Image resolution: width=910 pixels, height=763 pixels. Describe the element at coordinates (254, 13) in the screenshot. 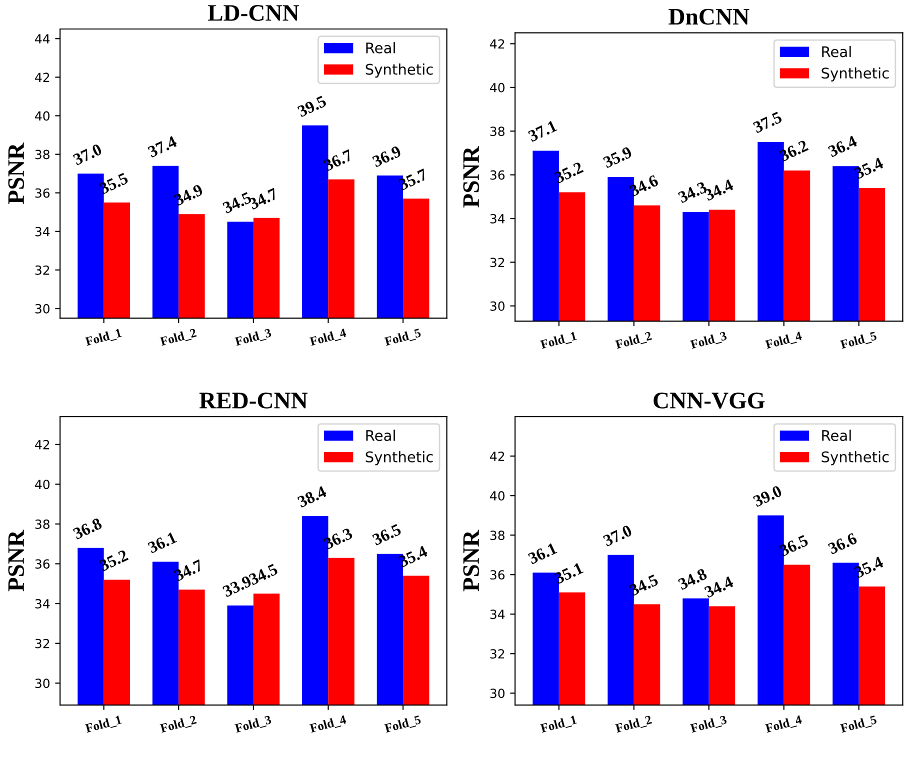

I see `chart-title: LD-CNN` at that location.